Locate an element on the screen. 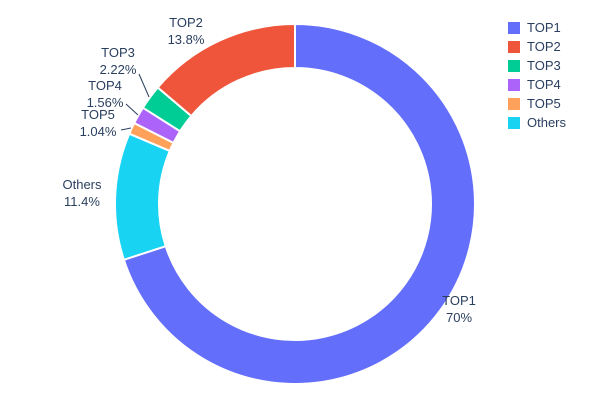 This screenshot has height=400, width=600. legend-item-top4: TOP4 is located at coordinates (537, 84).